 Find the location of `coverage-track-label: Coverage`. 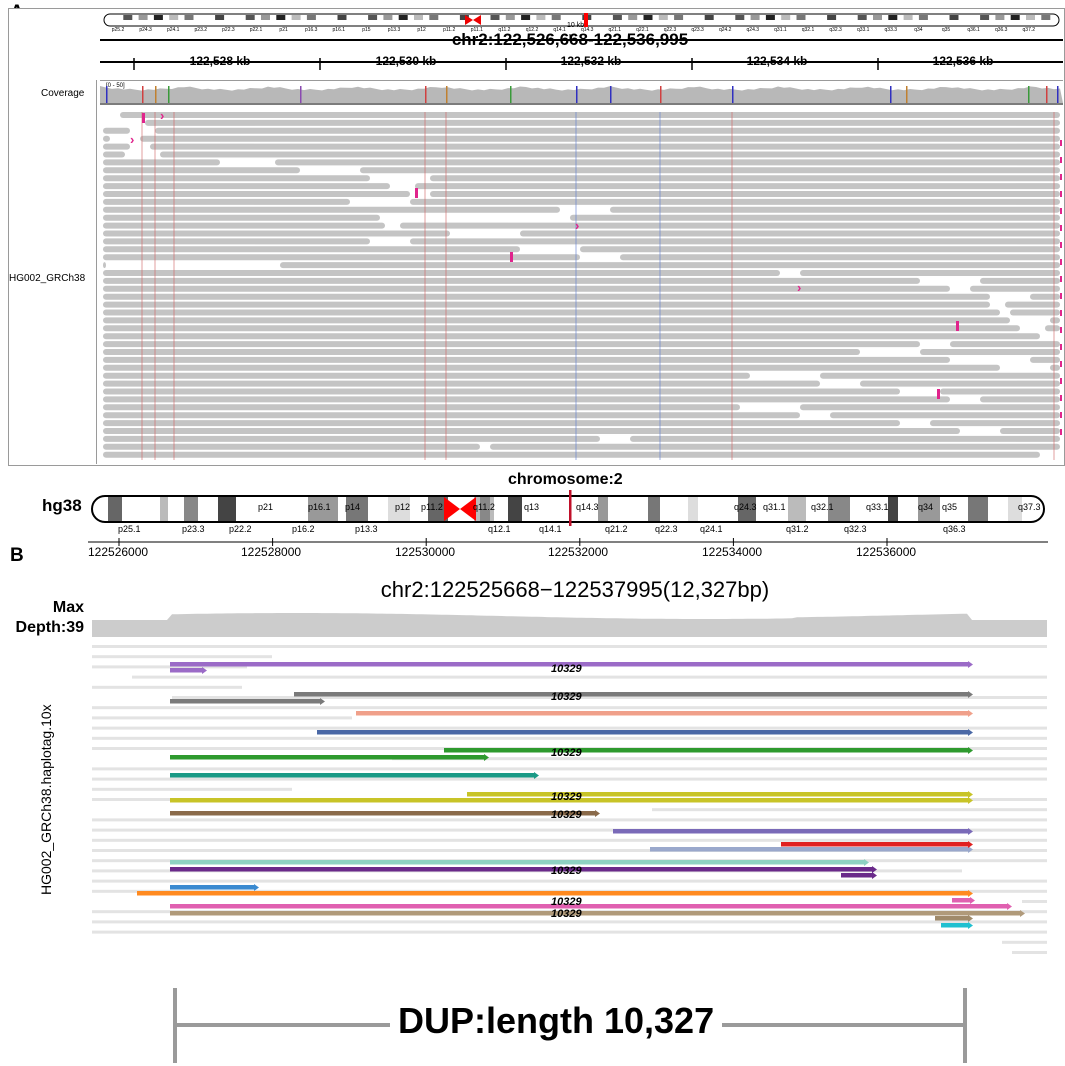

coverage-track-label: Coverage is located at coordinates (63, 93).